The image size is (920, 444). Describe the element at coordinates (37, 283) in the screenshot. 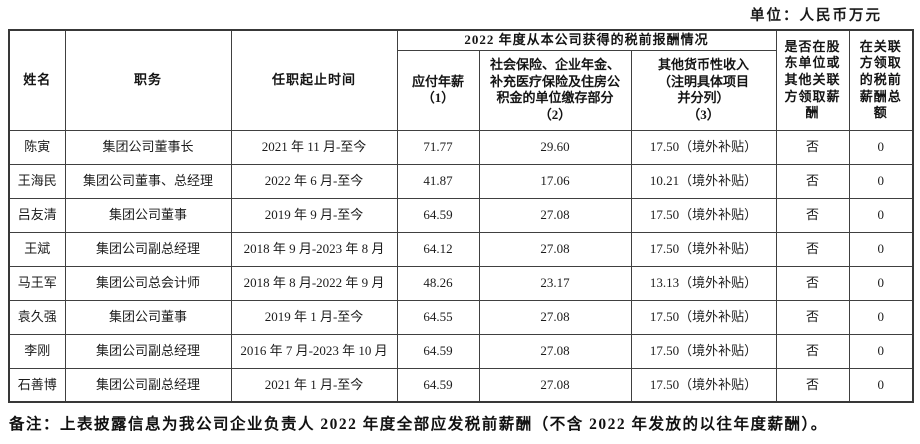

I see `cell-name: 马王军` at that location.